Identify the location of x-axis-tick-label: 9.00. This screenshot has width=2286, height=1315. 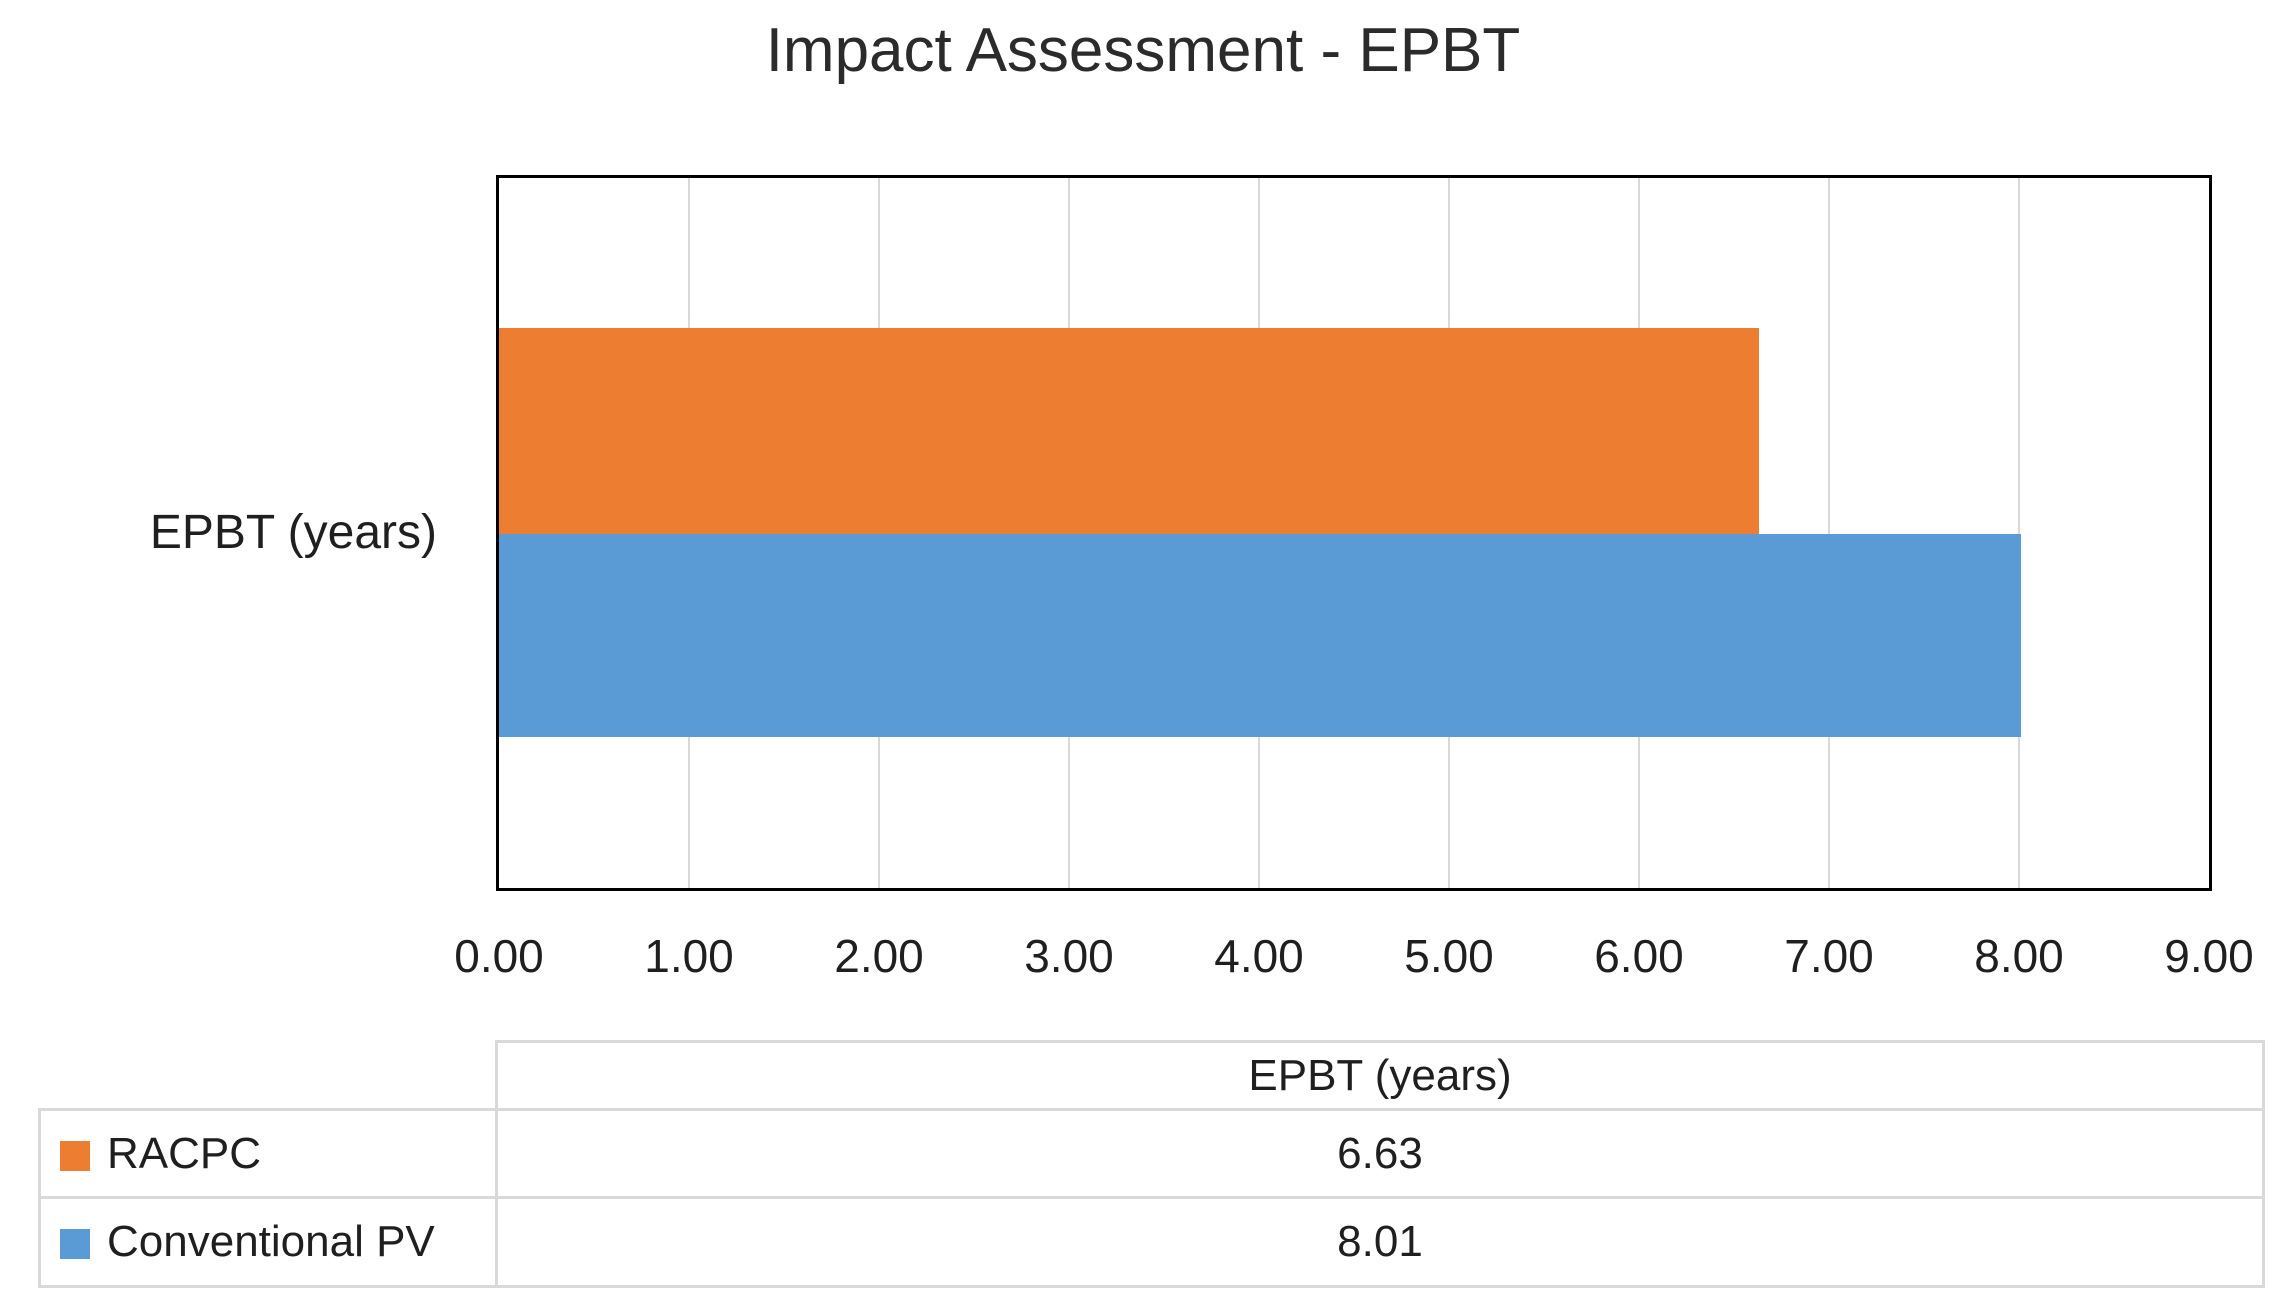
(2209, 956).